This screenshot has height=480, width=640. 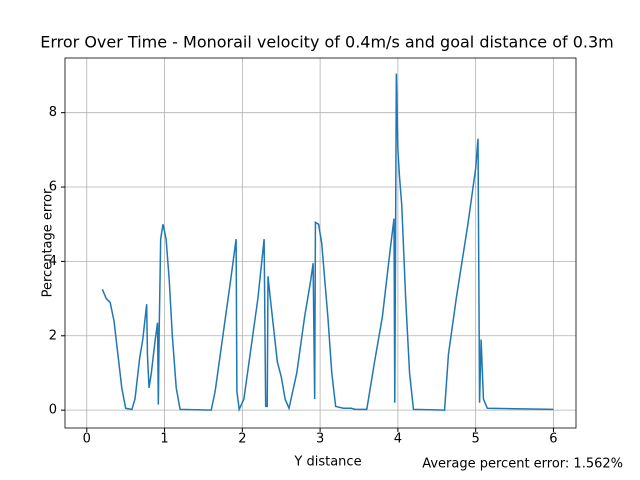 I want to click on y-tick-label: 8, so click(x=53, y=112).